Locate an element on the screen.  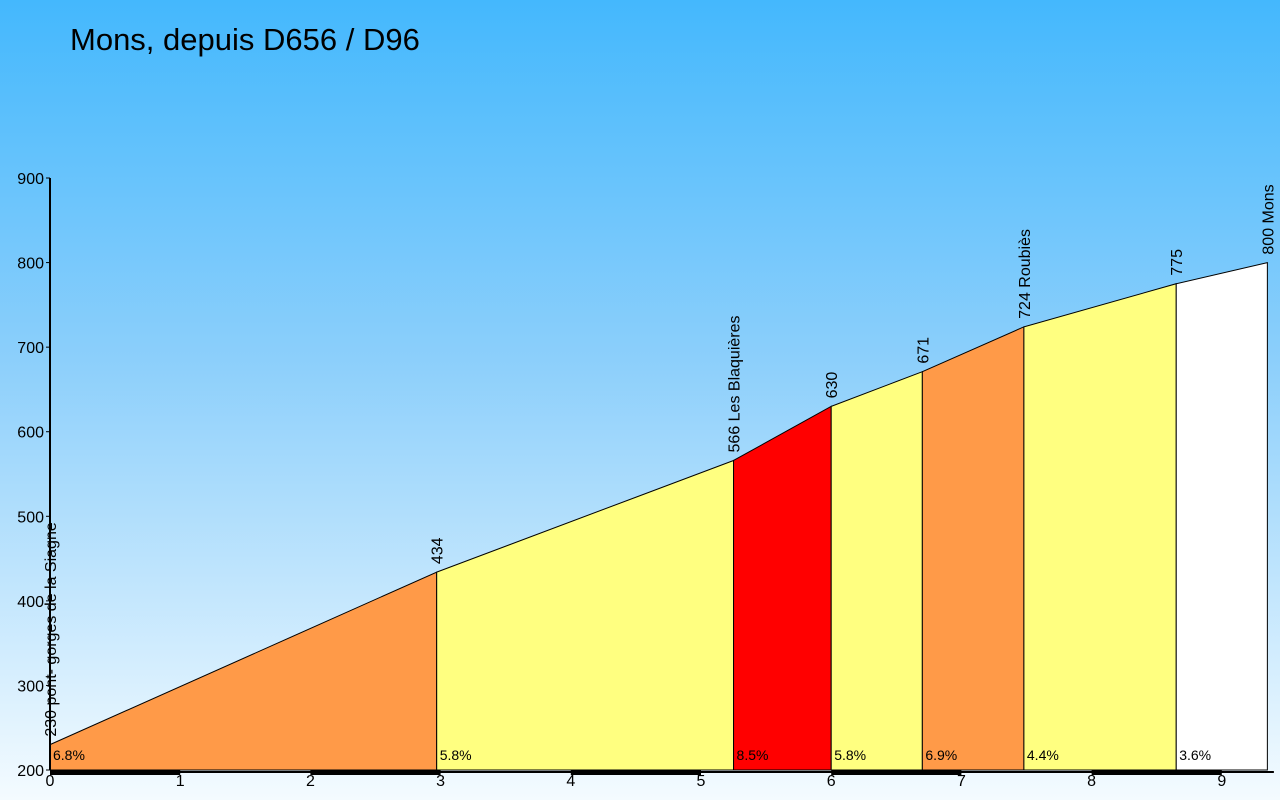
elevation-point-label: 566 Les Blaquières is located at coordinates (735, 383).